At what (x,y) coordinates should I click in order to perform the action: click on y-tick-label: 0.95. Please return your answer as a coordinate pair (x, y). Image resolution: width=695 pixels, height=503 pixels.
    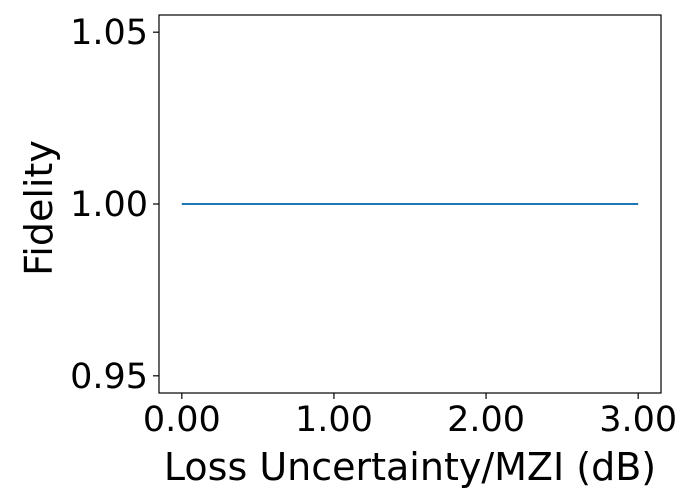
    Looking at the image, I should click on (109, 377).